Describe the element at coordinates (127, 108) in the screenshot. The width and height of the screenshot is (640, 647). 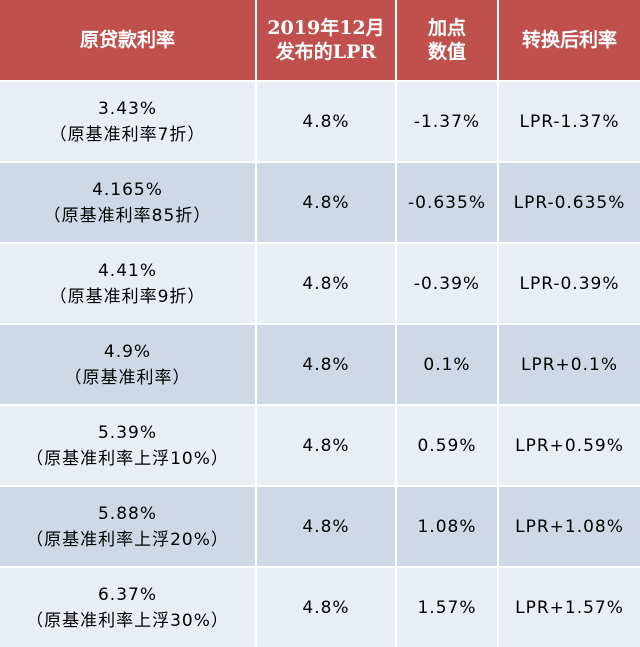
I see `original-rate-value: 3.43%` at that location.